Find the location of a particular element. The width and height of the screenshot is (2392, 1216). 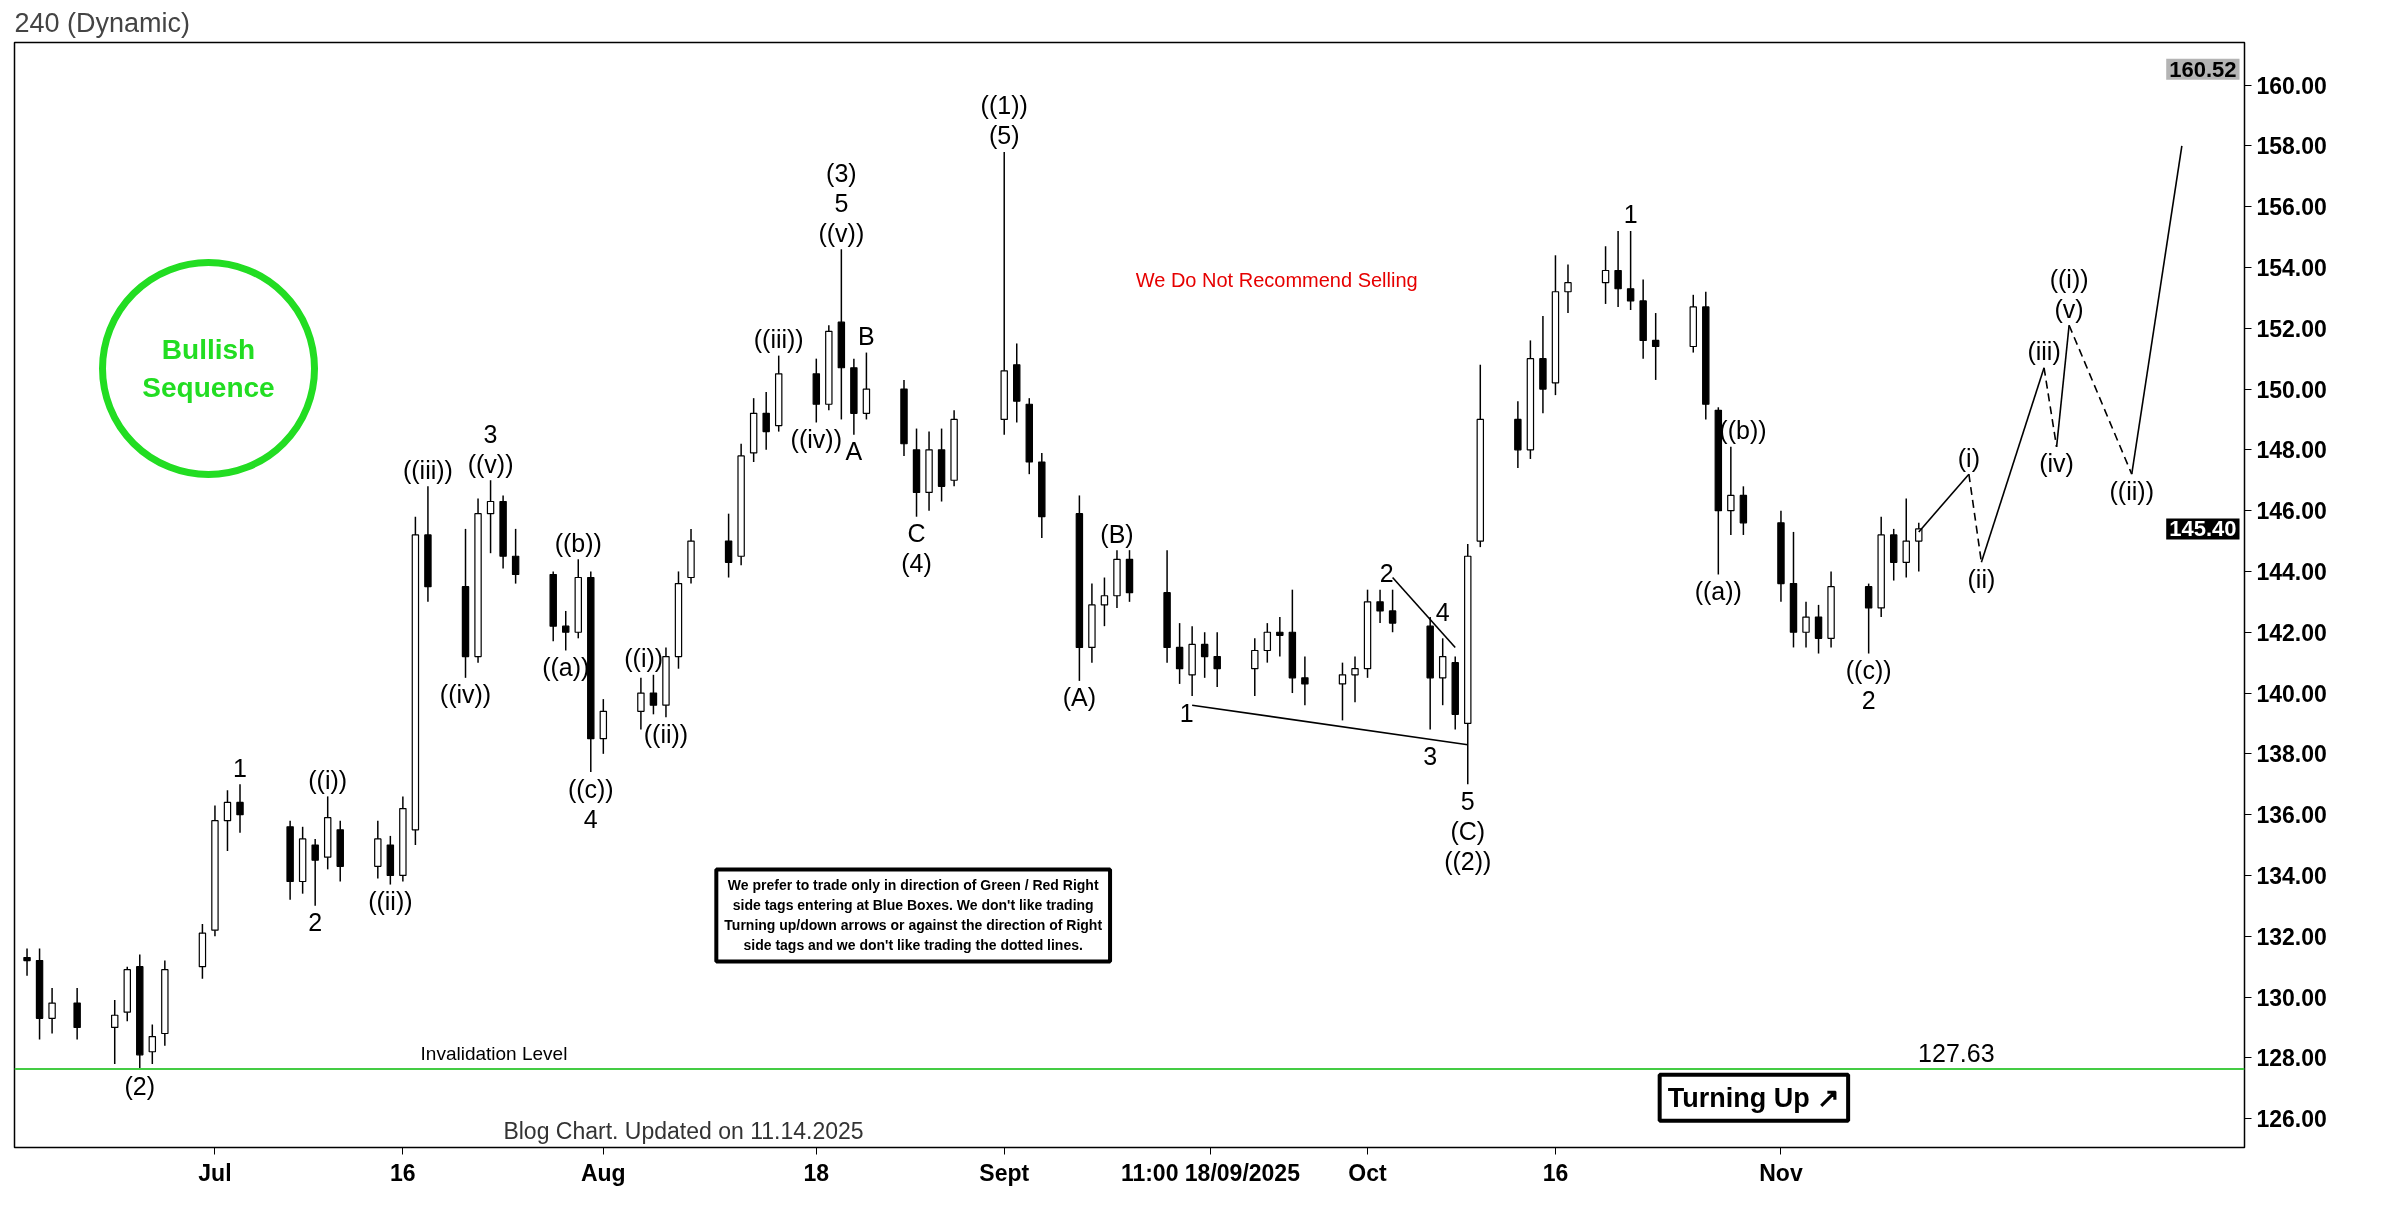

annotation: ((1)) is located at coordinates (1004, 105).